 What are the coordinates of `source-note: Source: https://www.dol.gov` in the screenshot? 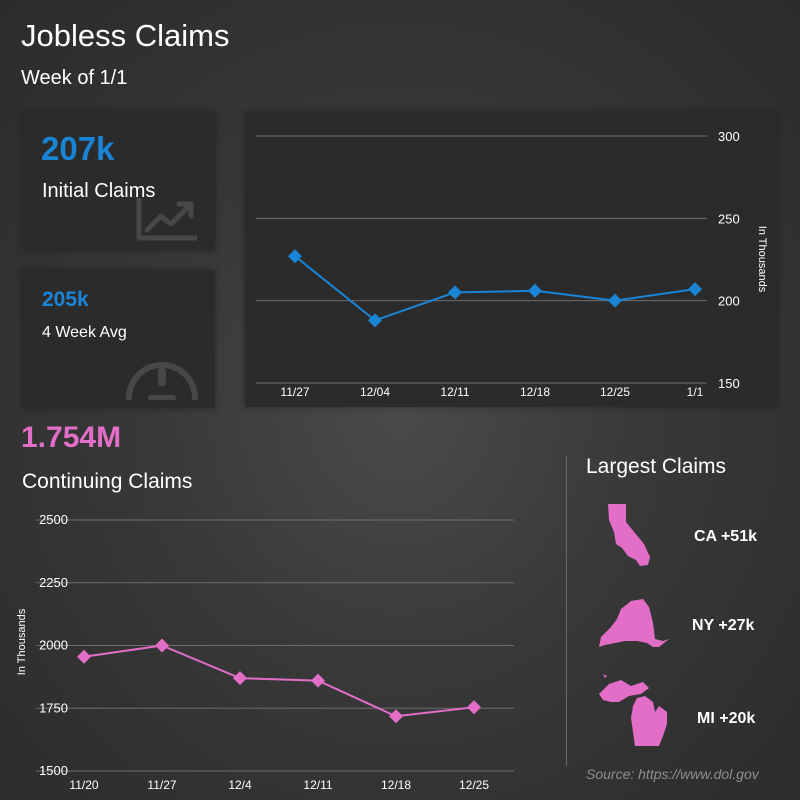 It's located at (672, 774).